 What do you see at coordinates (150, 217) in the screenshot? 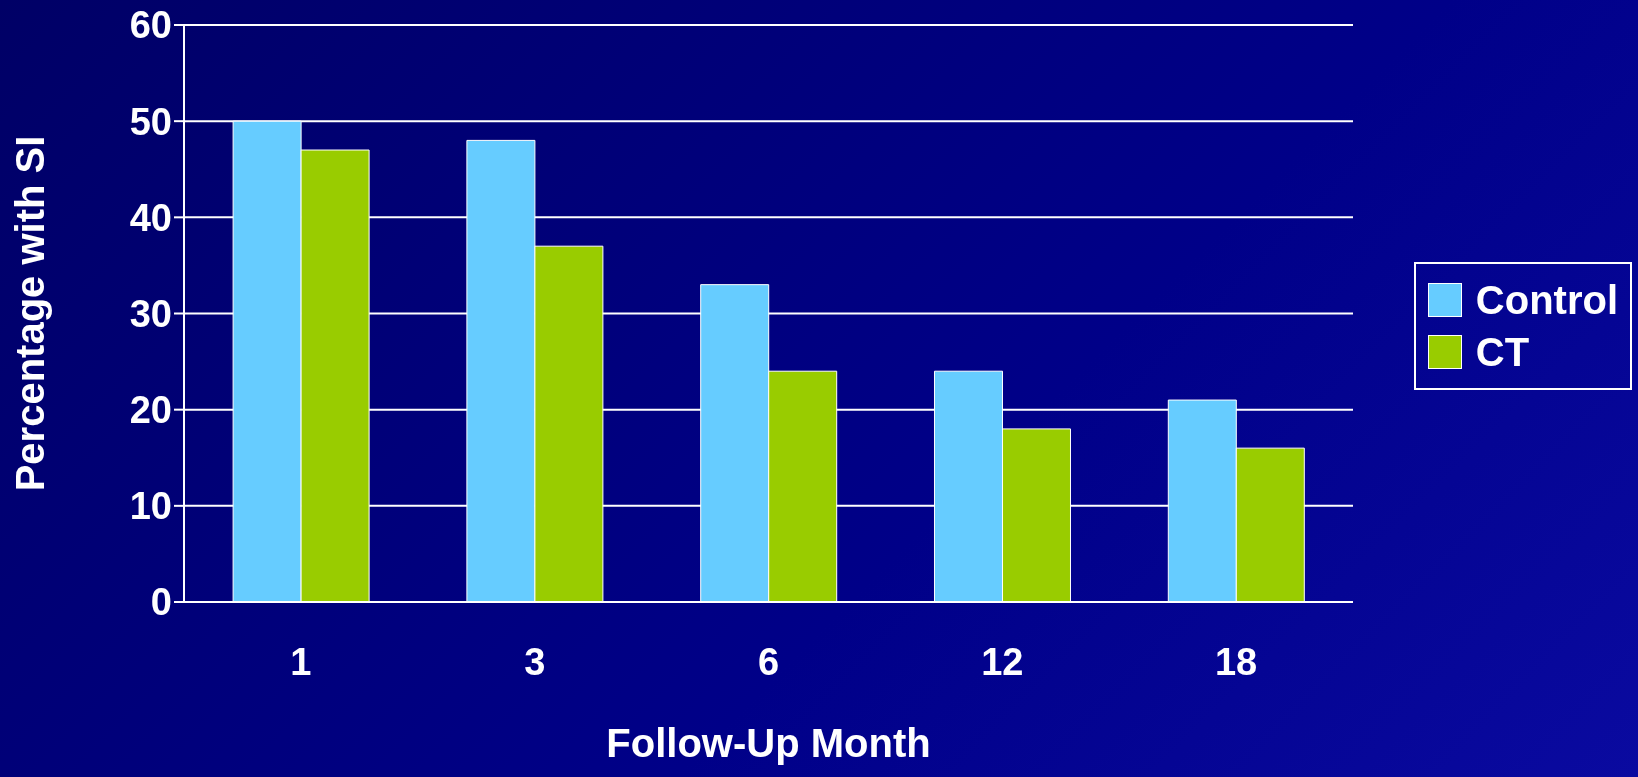
I see `y-tick-label: 40` at bounding box center [150, 217].